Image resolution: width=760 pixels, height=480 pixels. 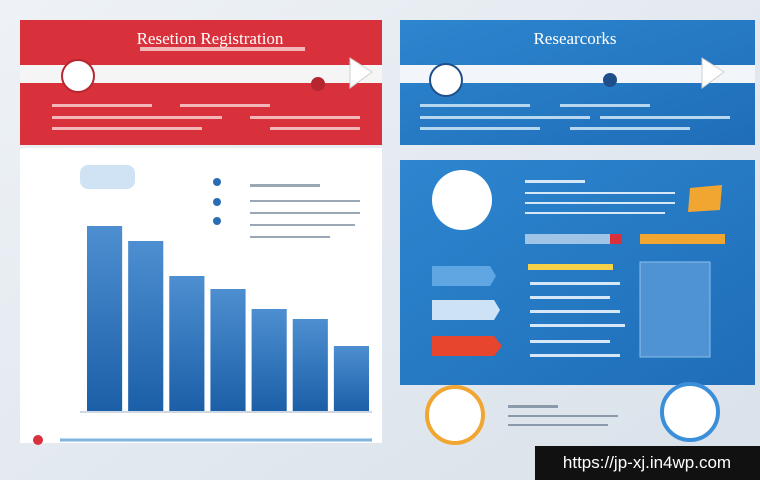 I want to click on bar-strip-end, so click(x=616, y=239).